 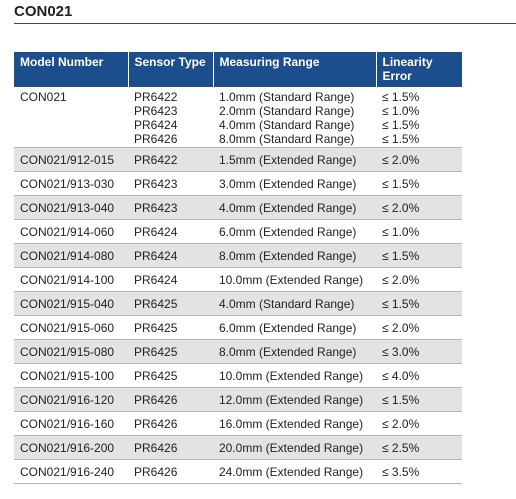 What do you see at coordinates (287, 125) in the screenshot?
I see `cell-line: 4.0mm (Standard Range)` at bounding box center [287, 125].